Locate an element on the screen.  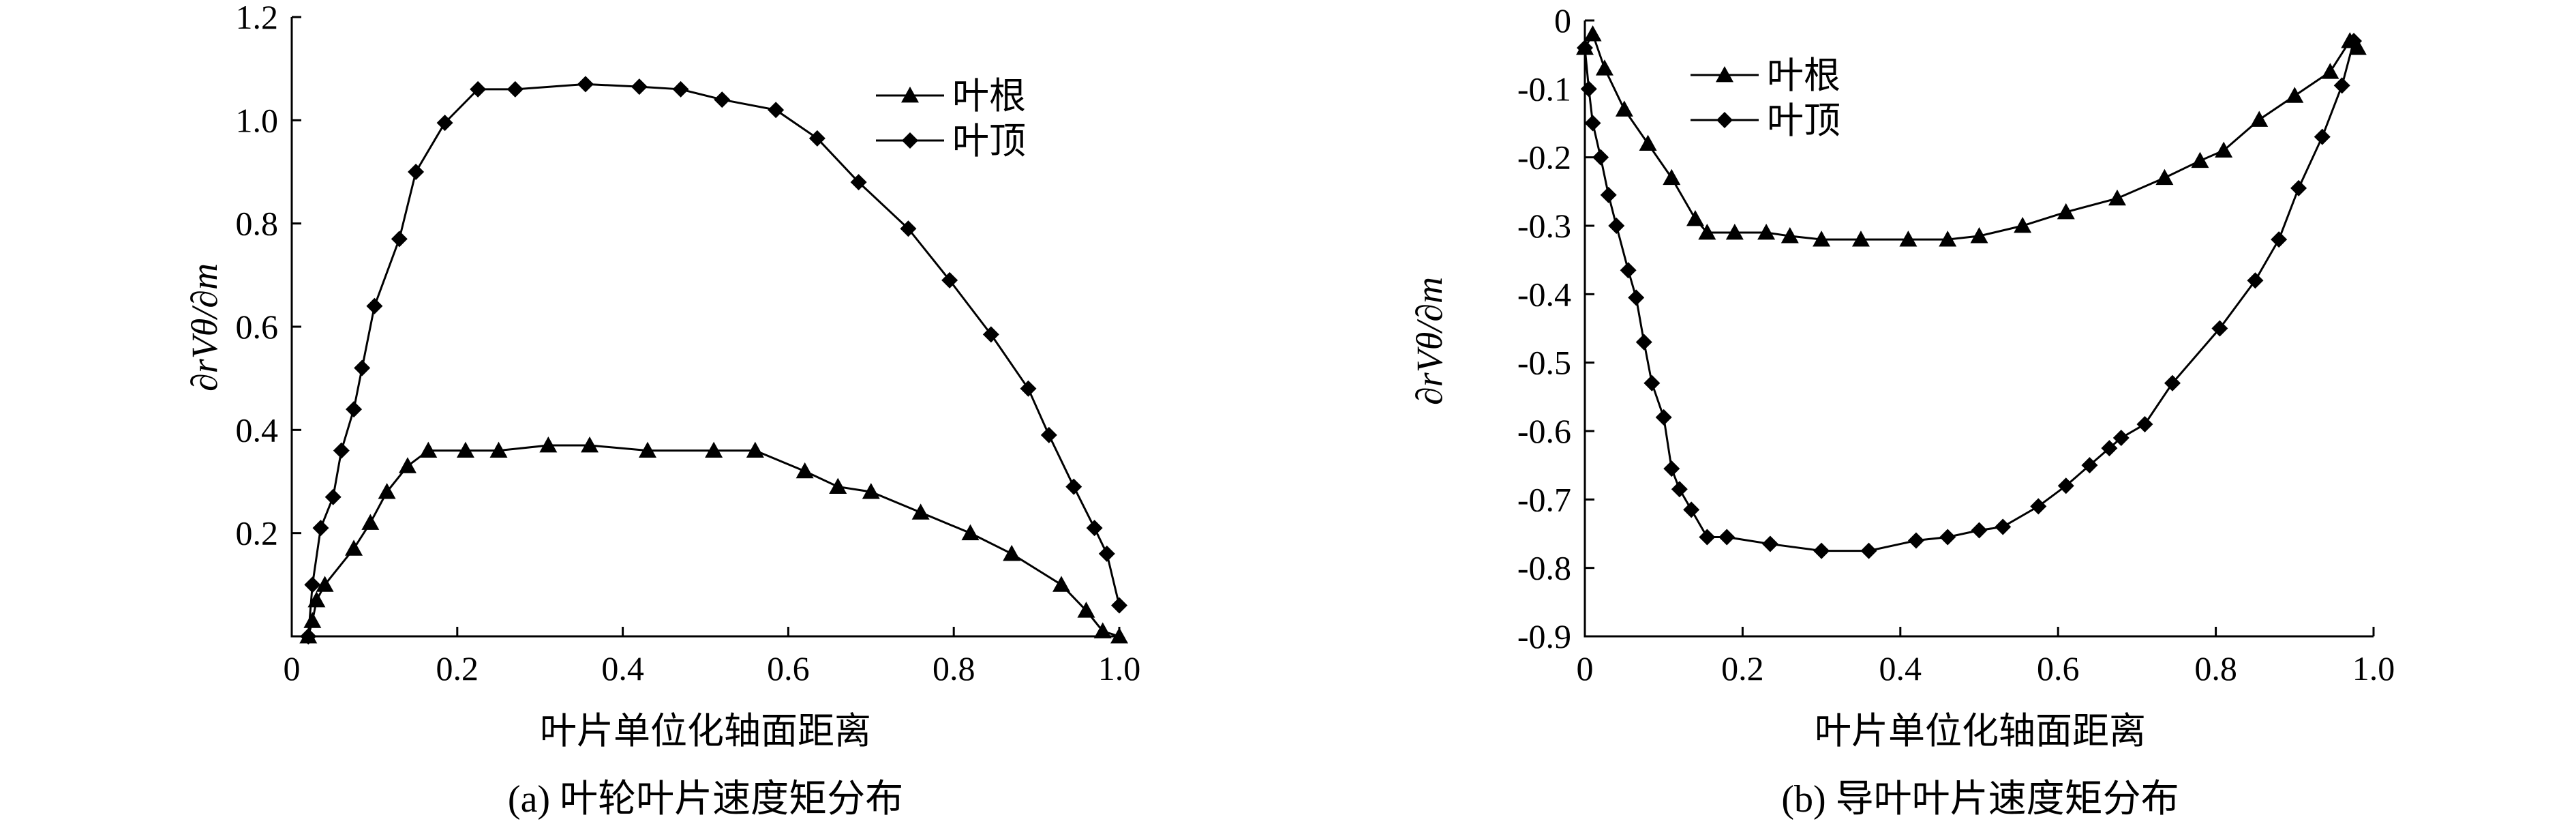
y-tick-label: -0.8 is located at coordinates (1544, 568).